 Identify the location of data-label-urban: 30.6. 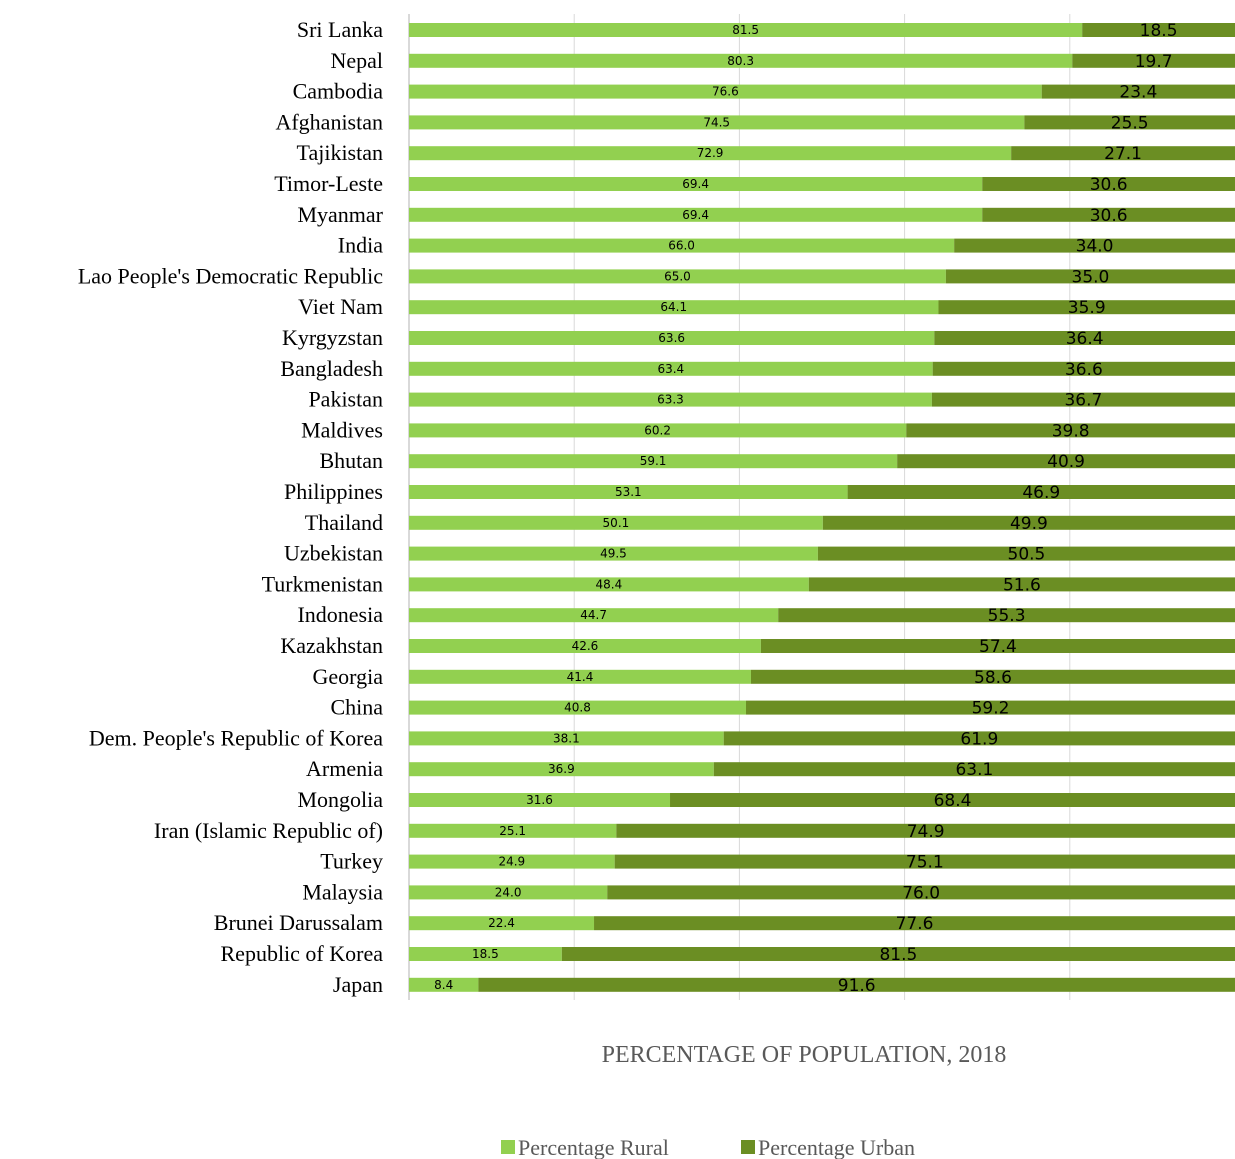
(1109, 185).